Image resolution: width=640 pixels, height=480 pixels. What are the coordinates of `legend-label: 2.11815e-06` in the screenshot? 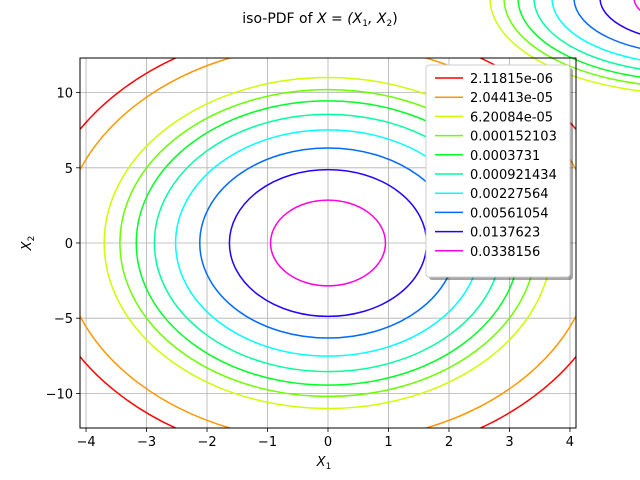 It's located at (511, 79).